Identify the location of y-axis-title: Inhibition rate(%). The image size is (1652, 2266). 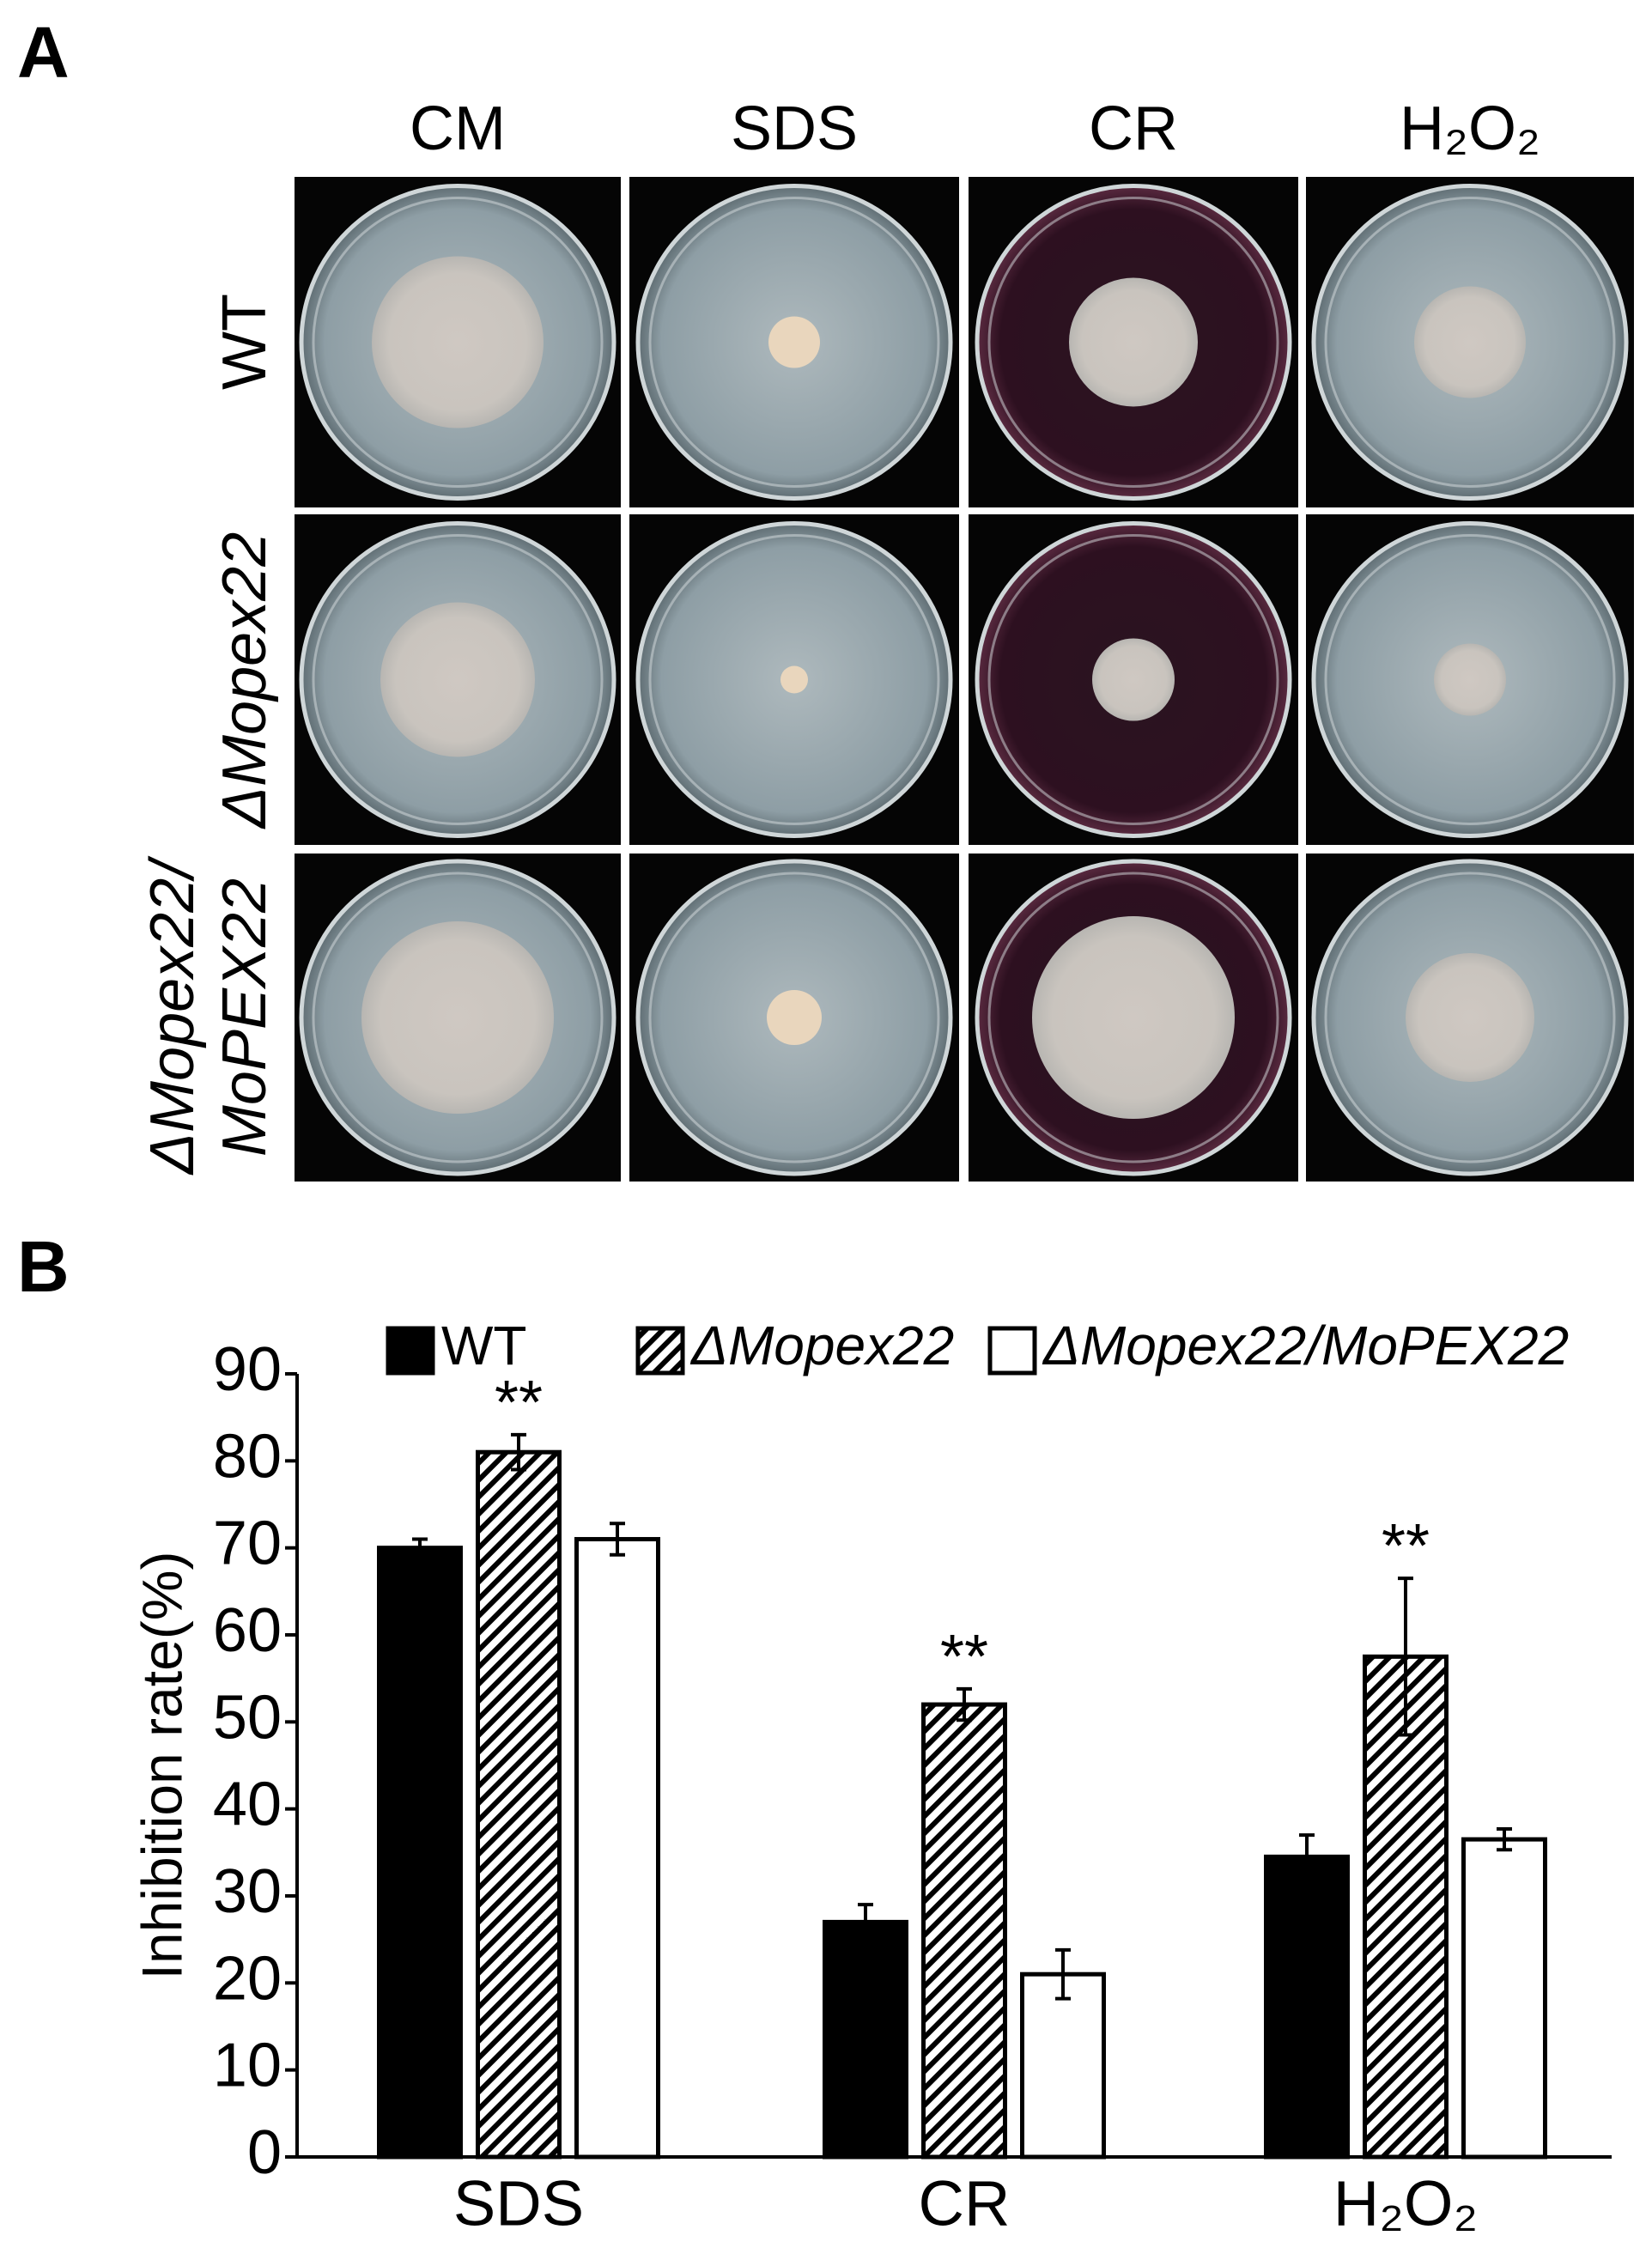
(161, 1766).